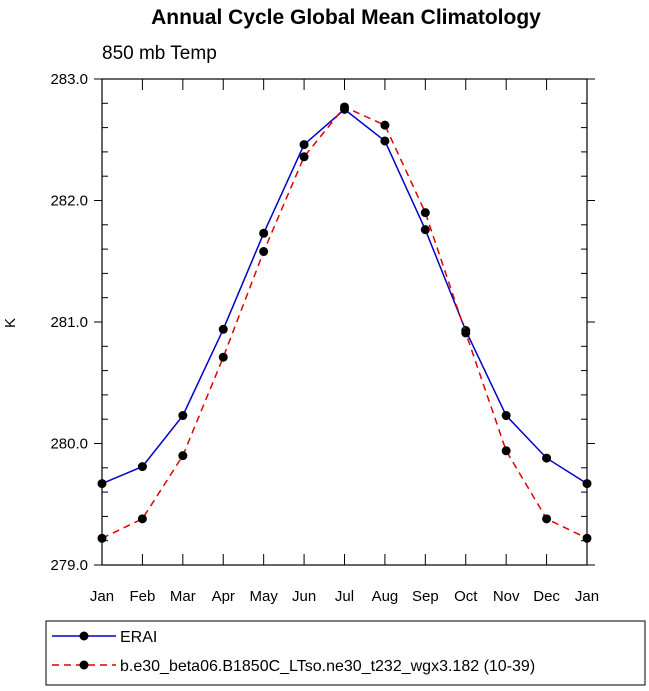 The width and height of the screenshot is (649, 691). I want to click on x-tick-label: Nov, so click(506, 596).